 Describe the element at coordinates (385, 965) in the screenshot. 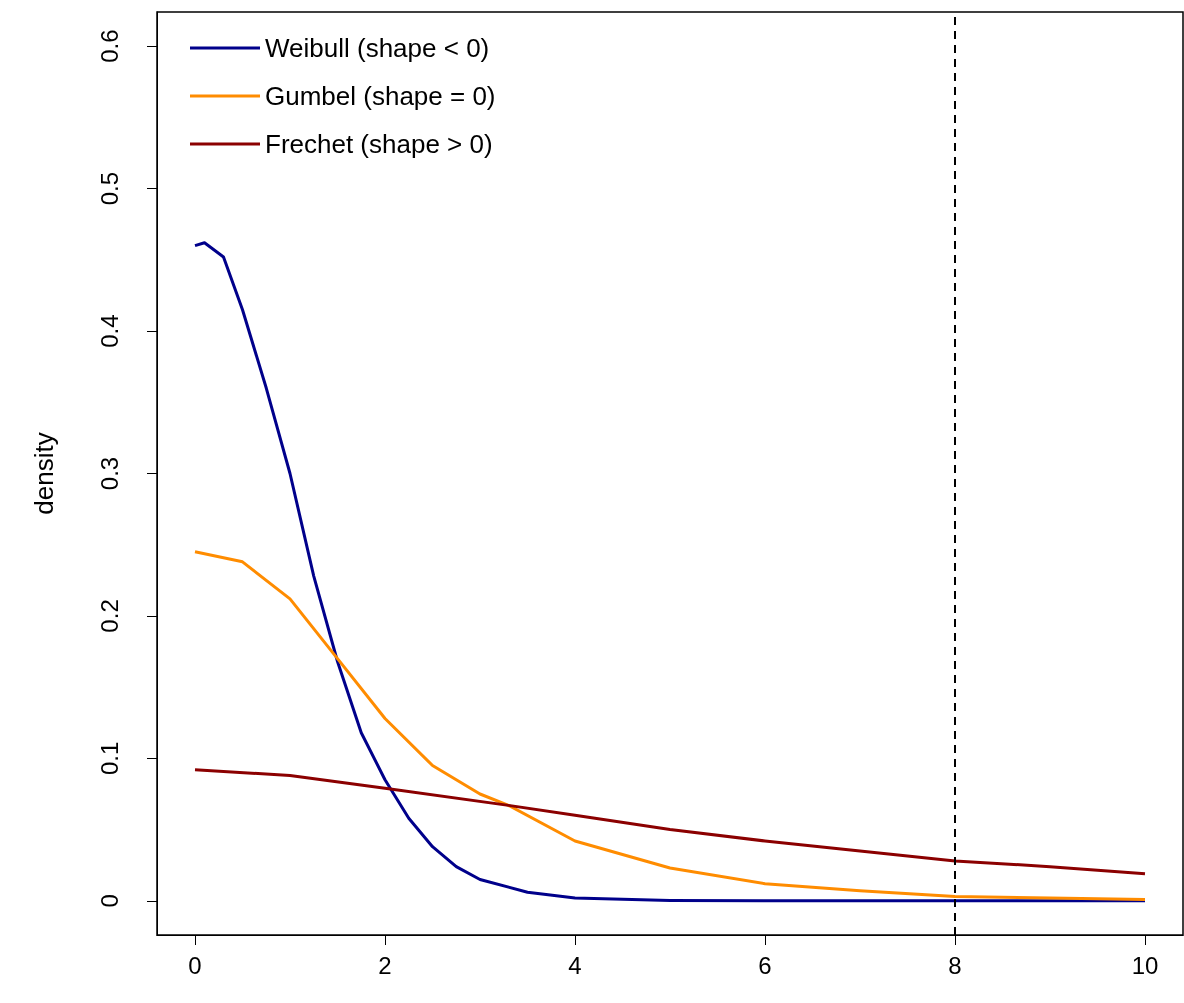

I see `x-tick-label: 2` at that location.